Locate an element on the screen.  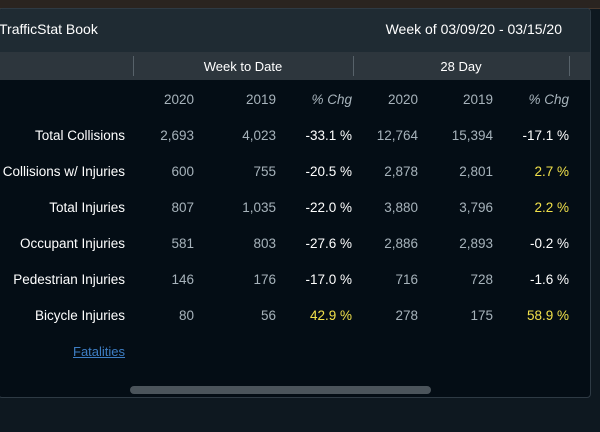
cell-28d-2020: 278 is located at coordinates (406, 315).